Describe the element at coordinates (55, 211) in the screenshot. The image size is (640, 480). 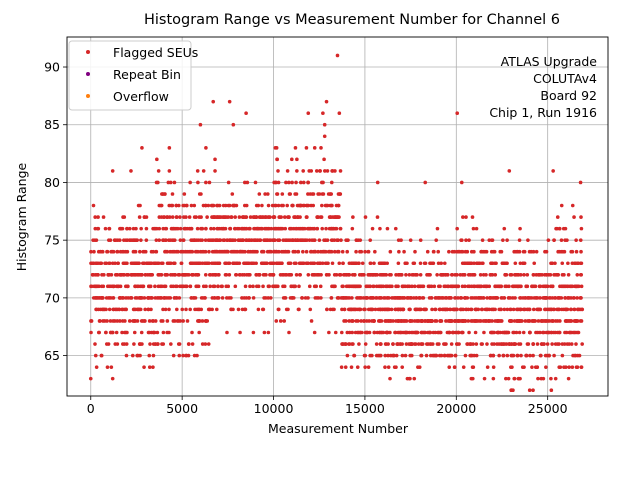
I see `y-axis-ticks: 65 70 75 80 85 90` at that location.